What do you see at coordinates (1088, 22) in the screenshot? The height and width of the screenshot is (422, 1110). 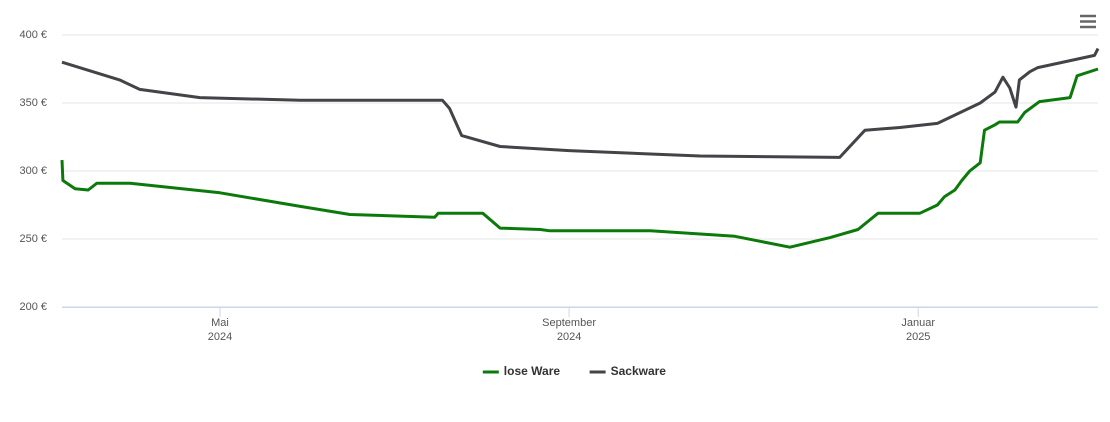 I see `menu-button` at bounding box center [1088, 22].